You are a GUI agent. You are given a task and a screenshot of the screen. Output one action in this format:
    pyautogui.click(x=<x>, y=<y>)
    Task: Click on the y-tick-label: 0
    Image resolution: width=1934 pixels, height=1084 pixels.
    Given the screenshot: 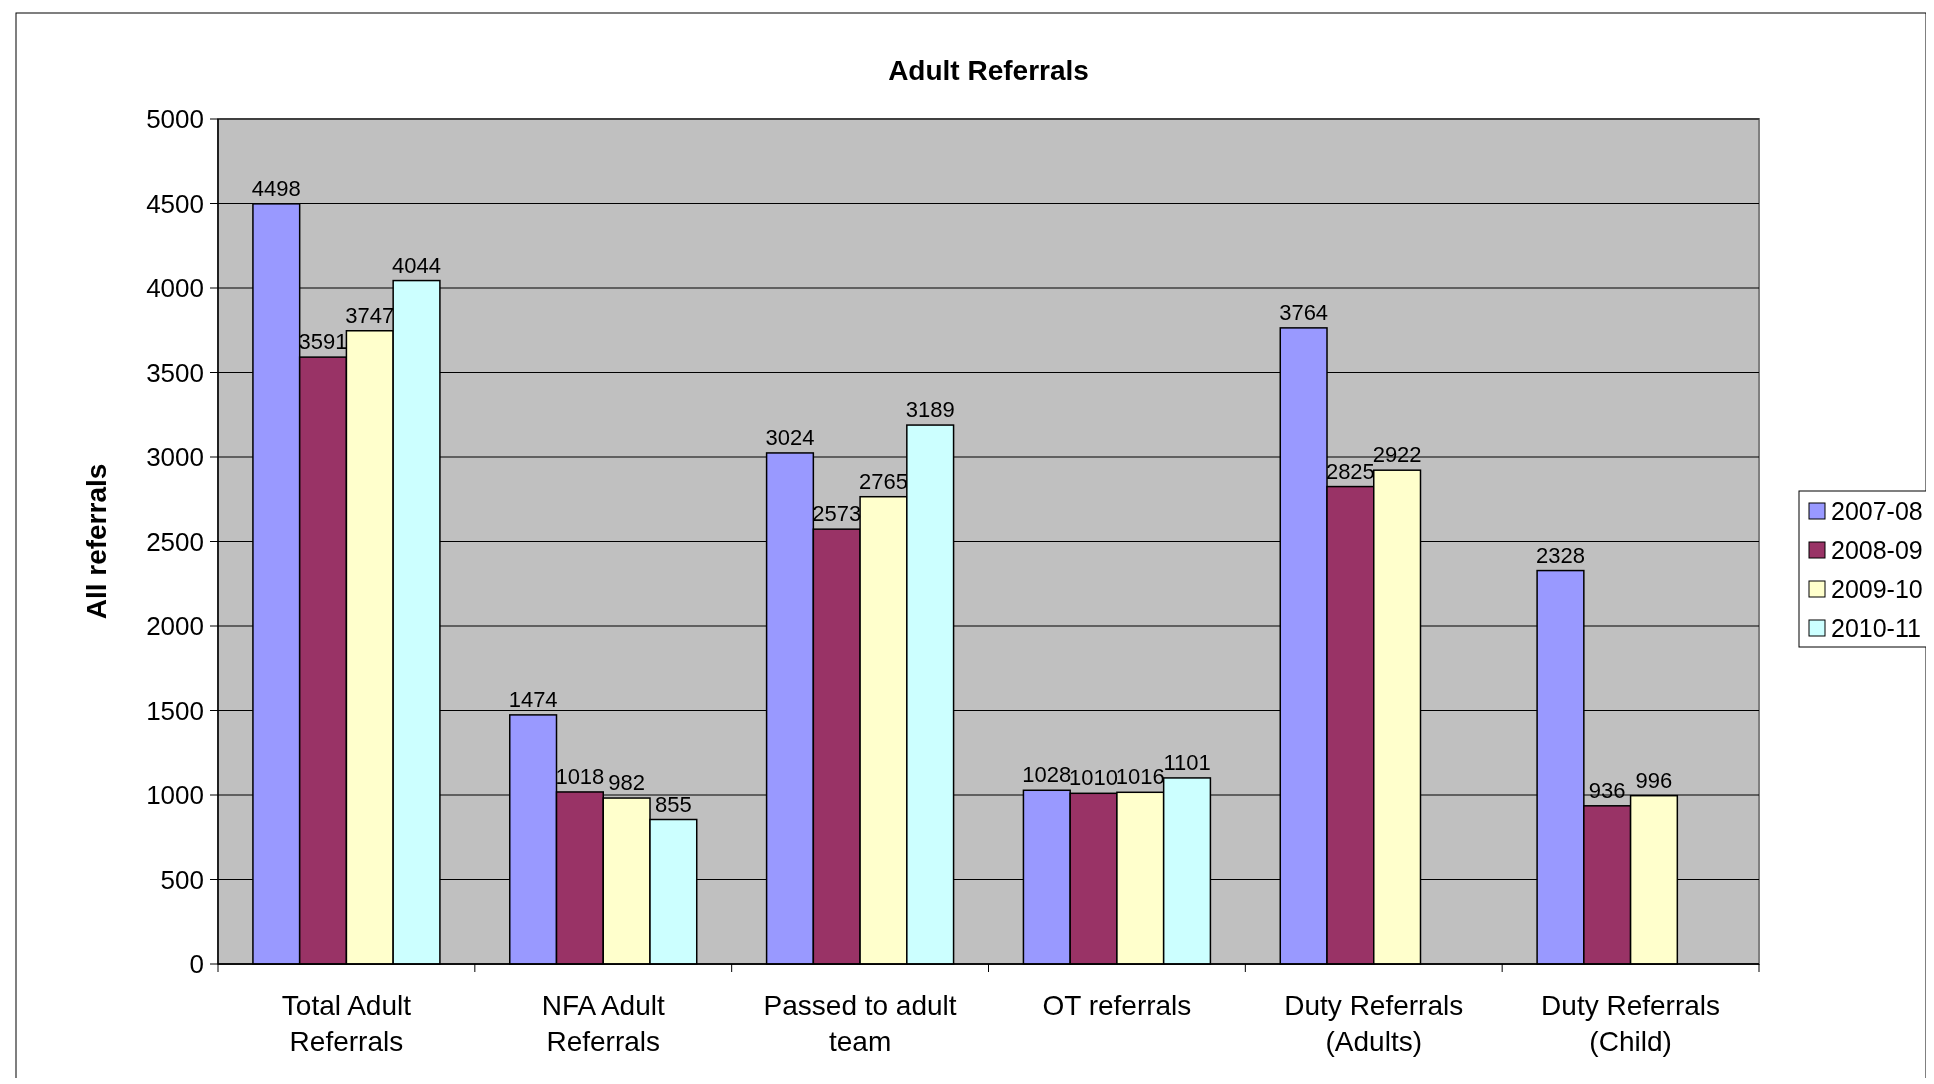 What is the action you would take?
    pyautogui.click(x=196, y=964)
    